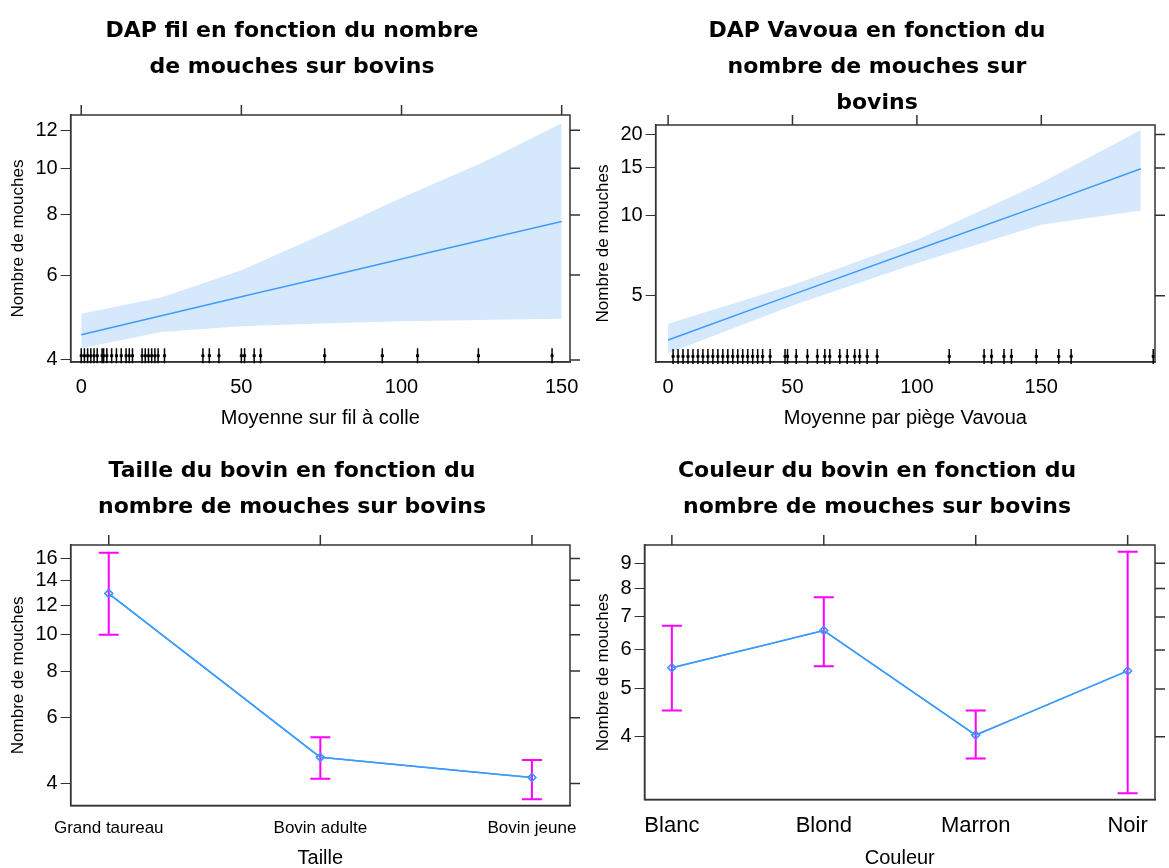  Describe the element at coordinates (46, 578) in the screenshot. I see `y-tick-label: 14` at that location.